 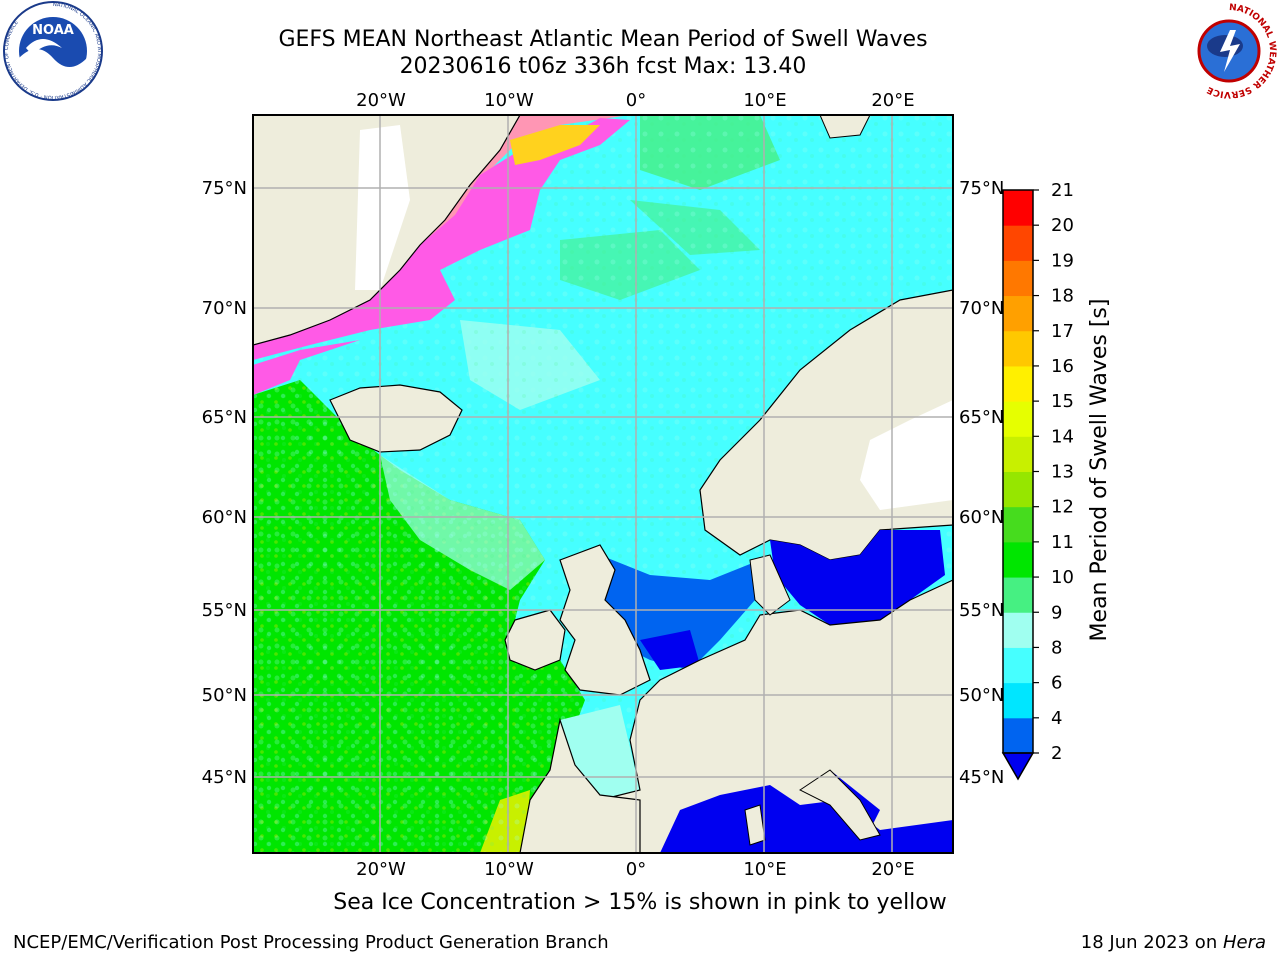 What do you see at coordinates (764, 869) in the screenshot?
I see `lon-label-bottom: 10°E` at bounding box center [764, 869].